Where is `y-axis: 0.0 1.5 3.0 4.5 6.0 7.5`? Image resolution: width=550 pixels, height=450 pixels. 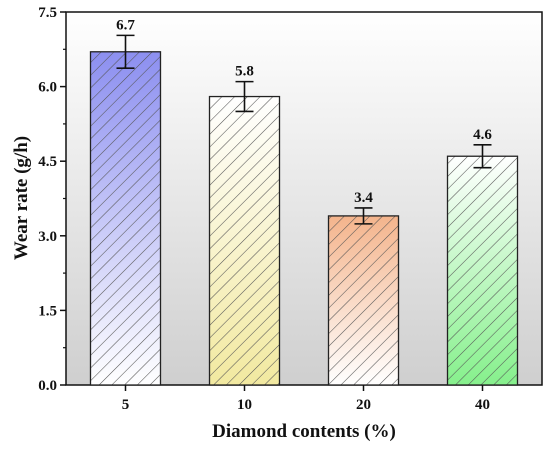
y-axis: 0.0 1.5 3.0 4.5 6.0 7.5 is located at coordinates (52, 199).